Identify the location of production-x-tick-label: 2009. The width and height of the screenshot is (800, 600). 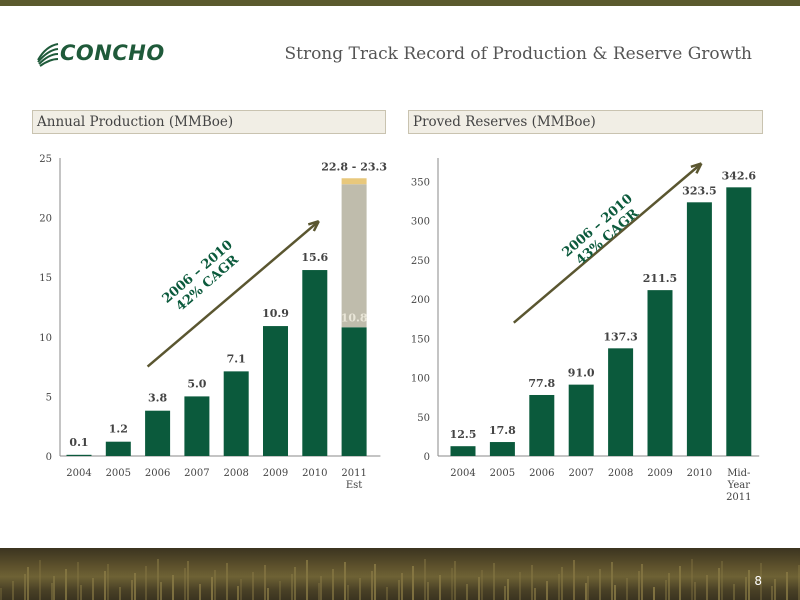
(275, 473).